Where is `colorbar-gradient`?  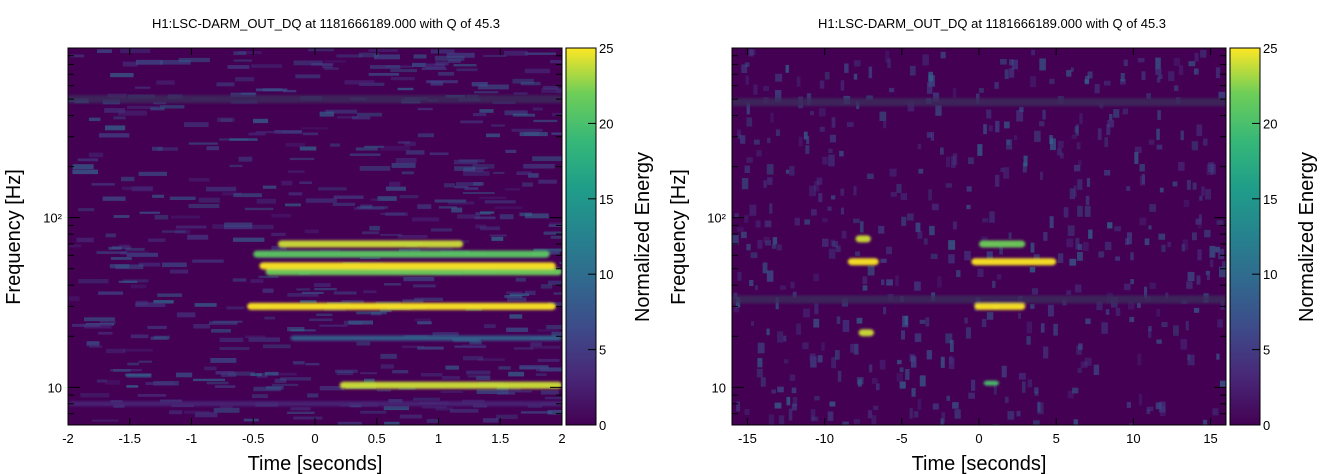 colorbar-gradient is located at coordinates (581, 236).